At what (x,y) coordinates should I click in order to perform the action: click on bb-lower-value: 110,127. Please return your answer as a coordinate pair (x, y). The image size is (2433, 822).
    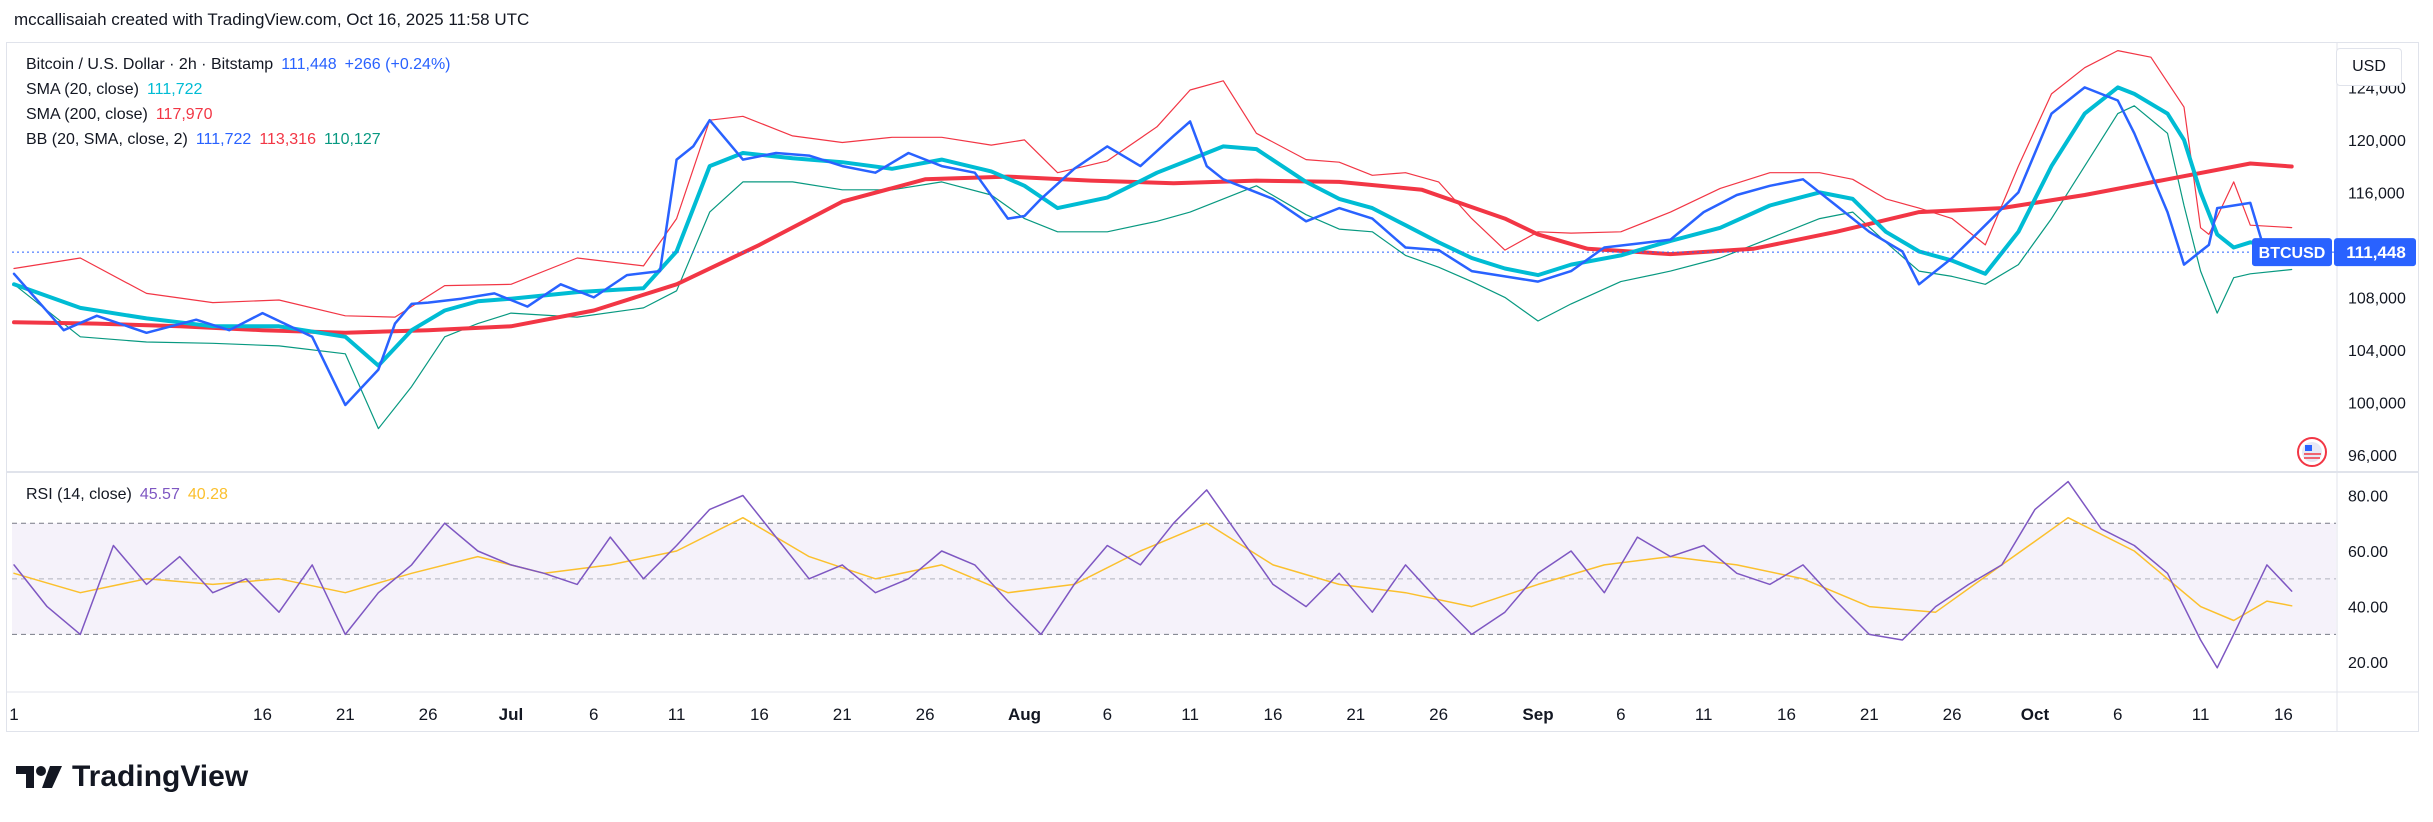
    Looking at the image, I should click on (352, 139).